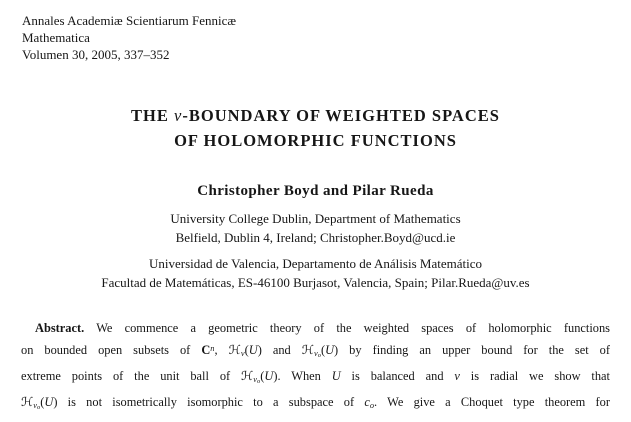  What do you see at coordinates (96, 54) in the screenshot?
I see `journal-volume-pages: Volumen 30, 2005, 337–352` at bounding box center [96, 54].